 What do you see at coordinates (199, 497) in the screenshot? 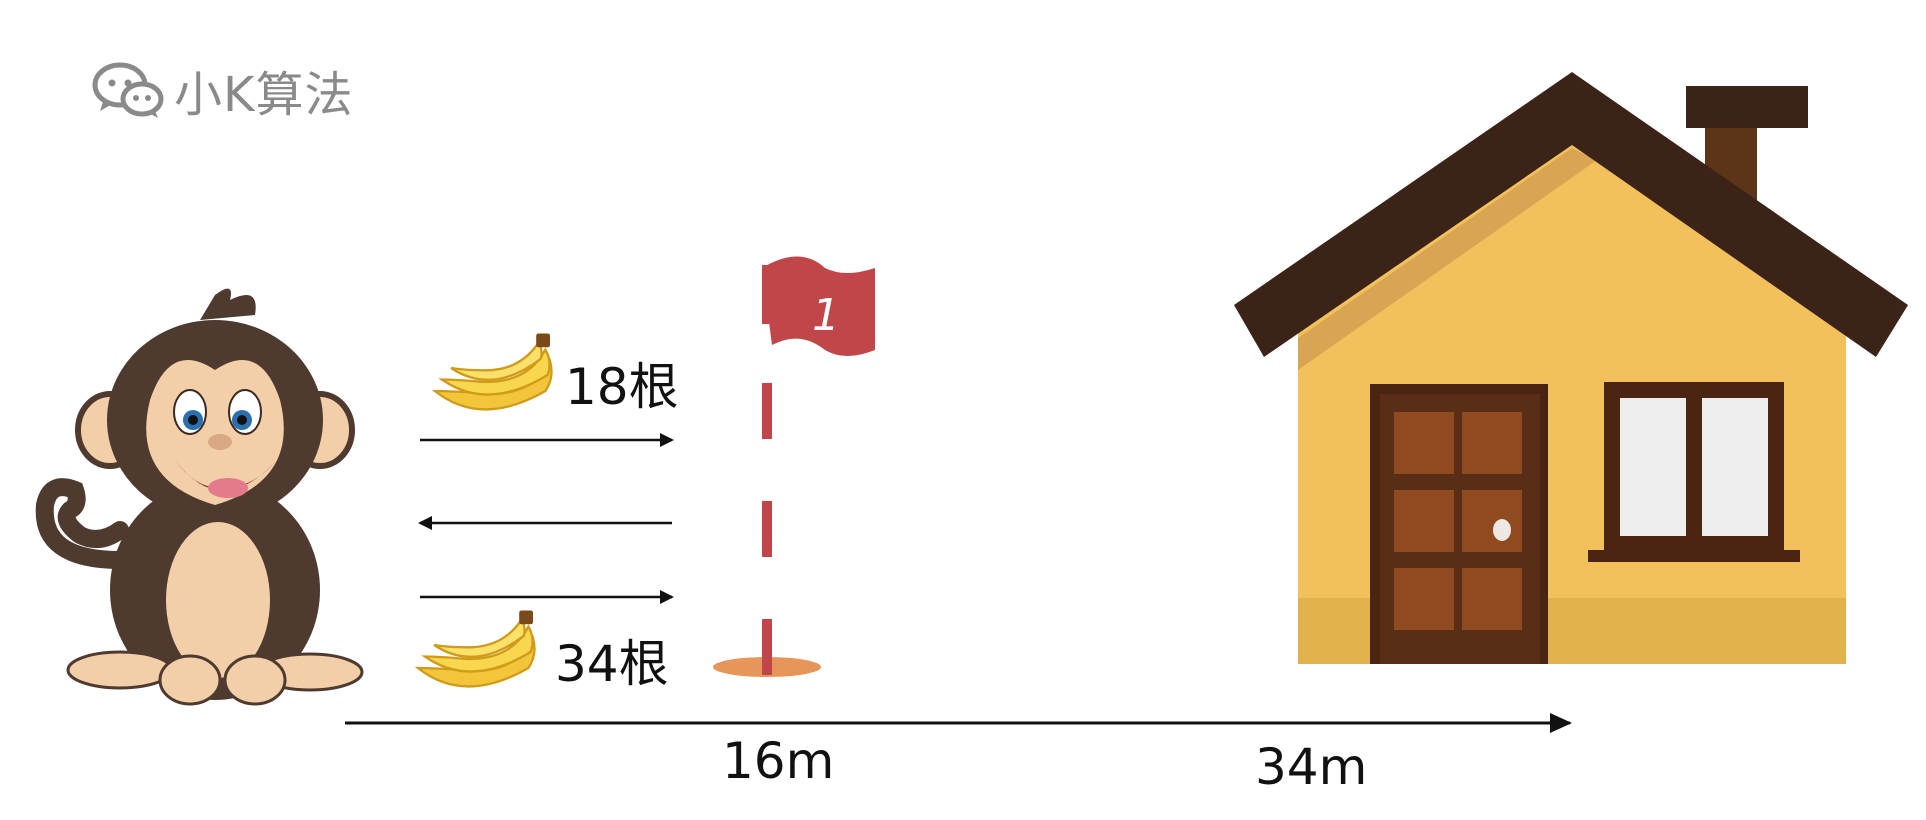
I see `monkey-illustration` at bounding box center [199, 497].